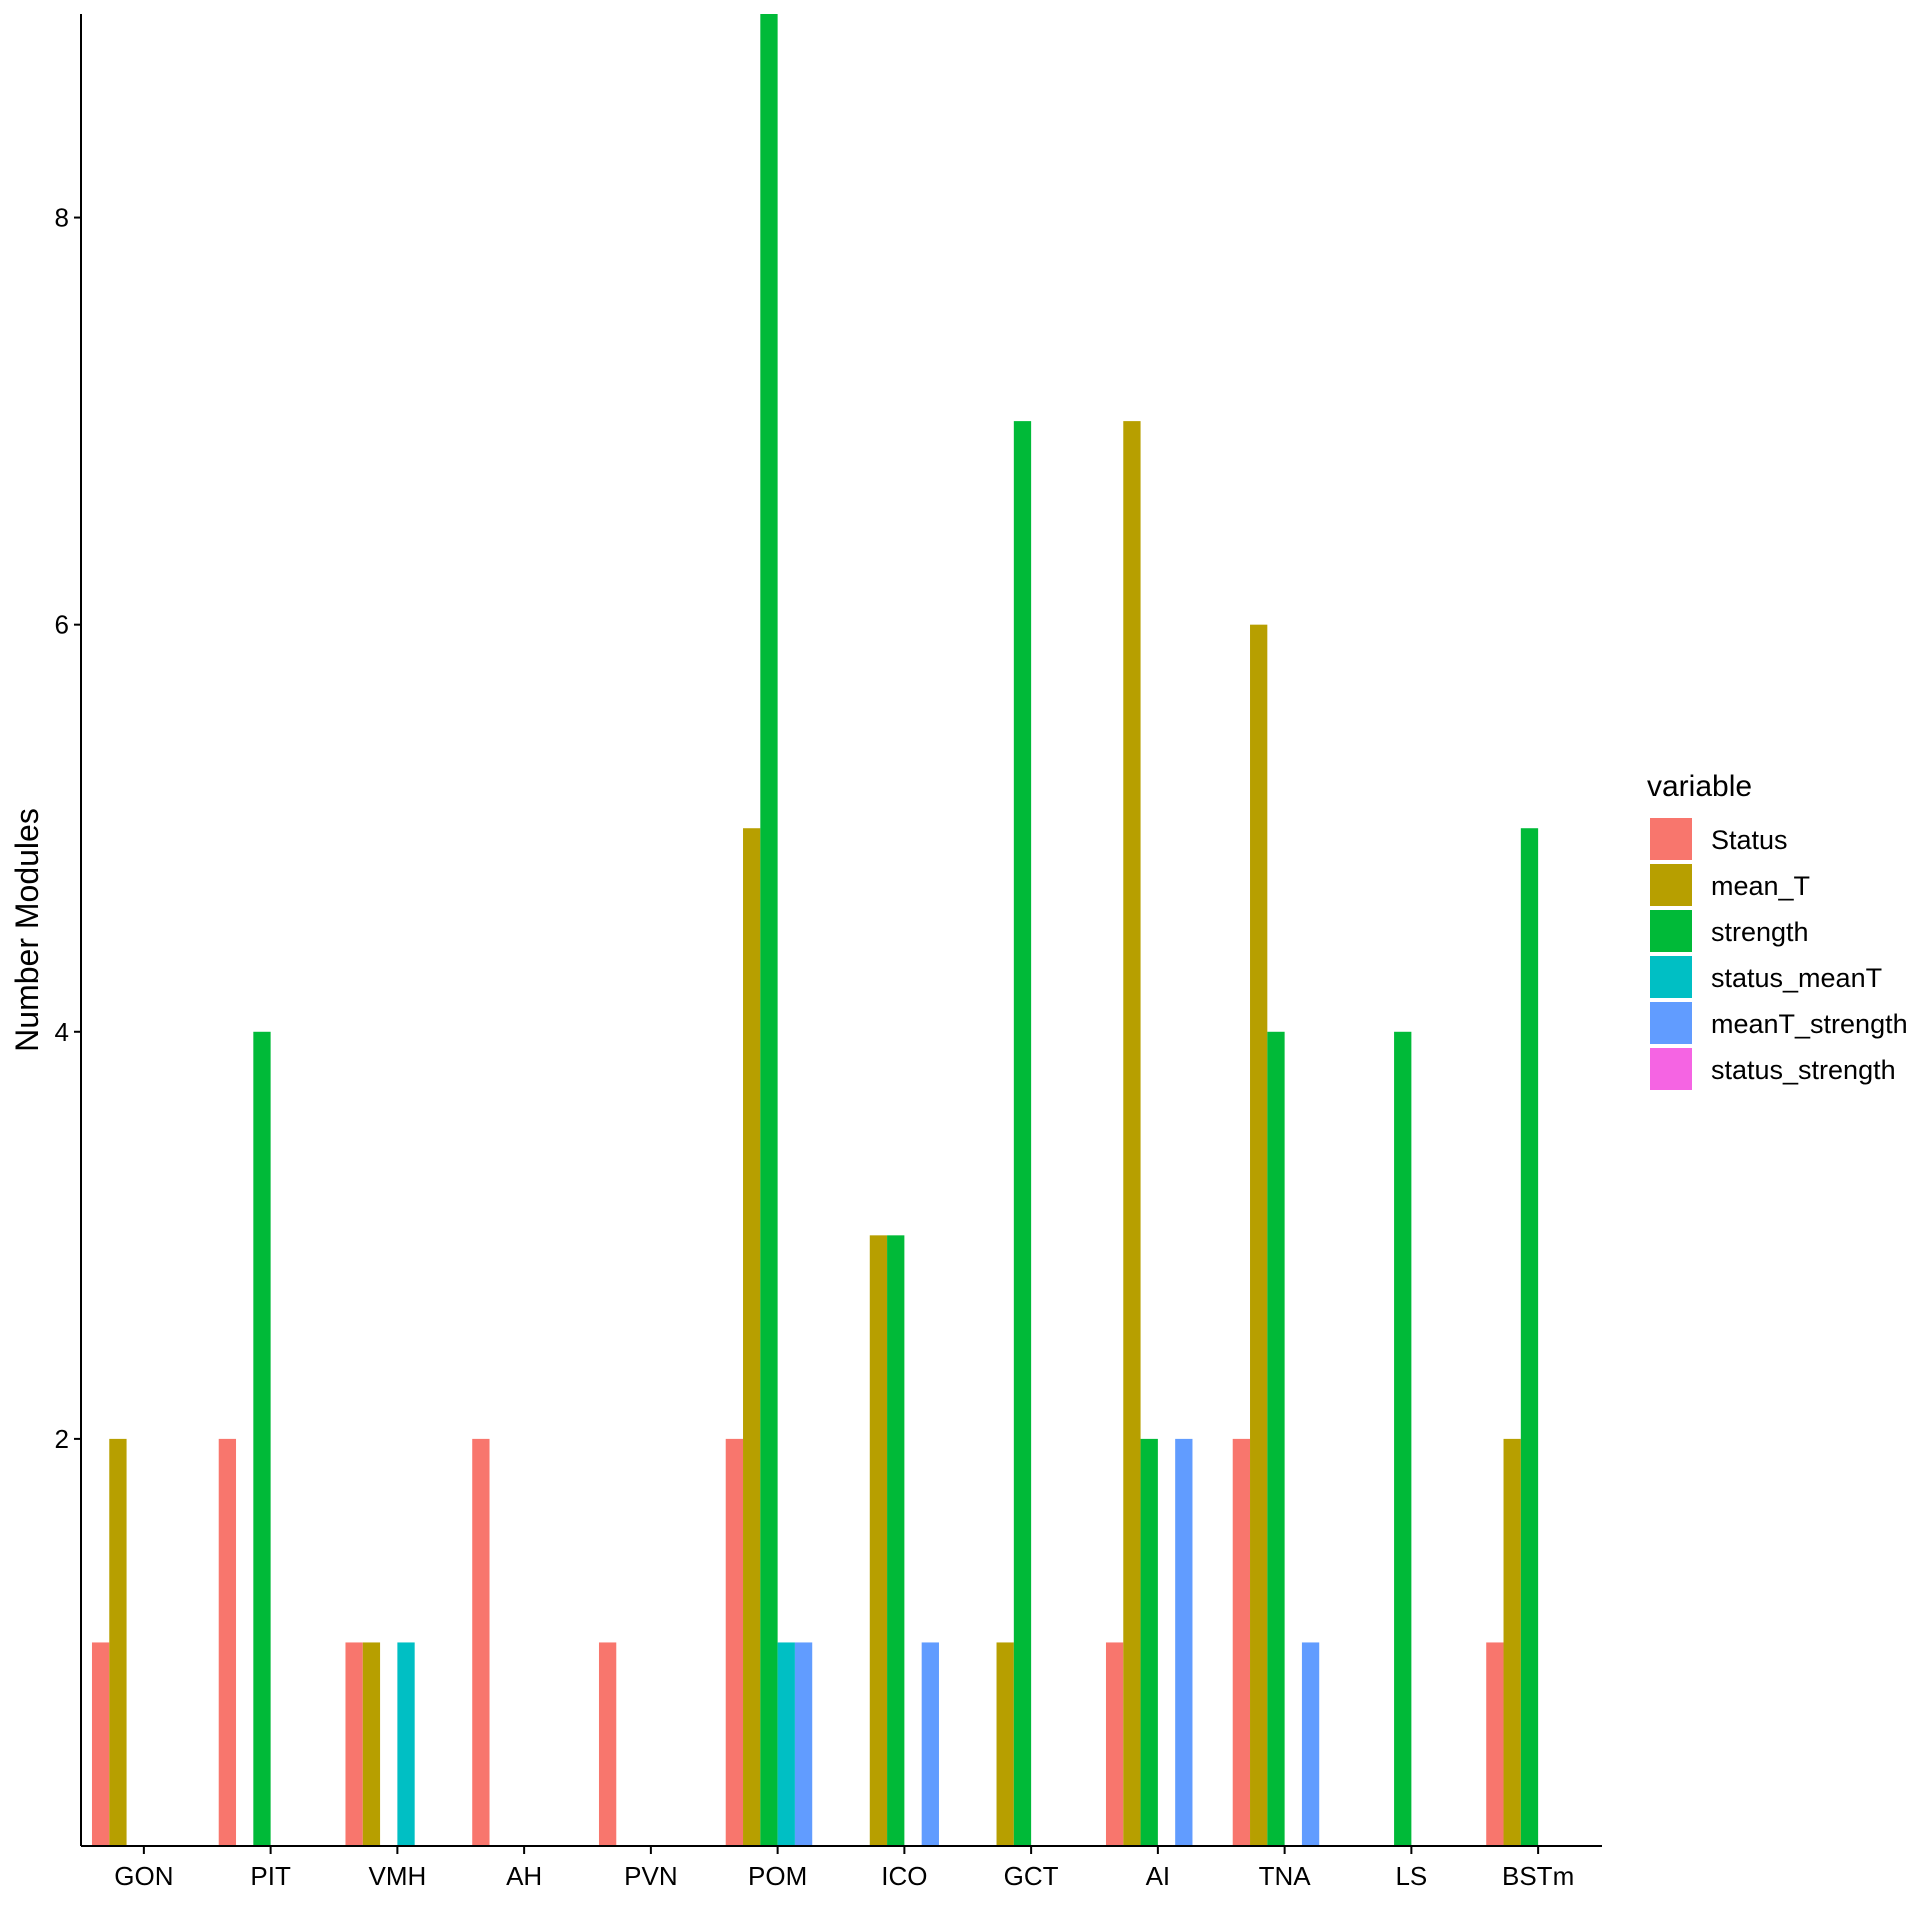 This screenshot has width=1920, height=1925. I want to click on bar-ai-meant-strength, so click(1184, 1642).